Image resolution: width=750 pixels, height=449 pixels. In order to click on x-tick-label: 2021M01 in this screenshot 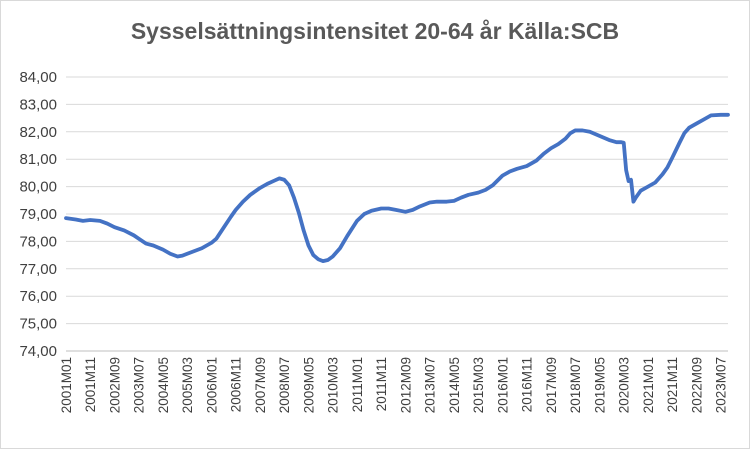, I will do `click(648, 385)`.